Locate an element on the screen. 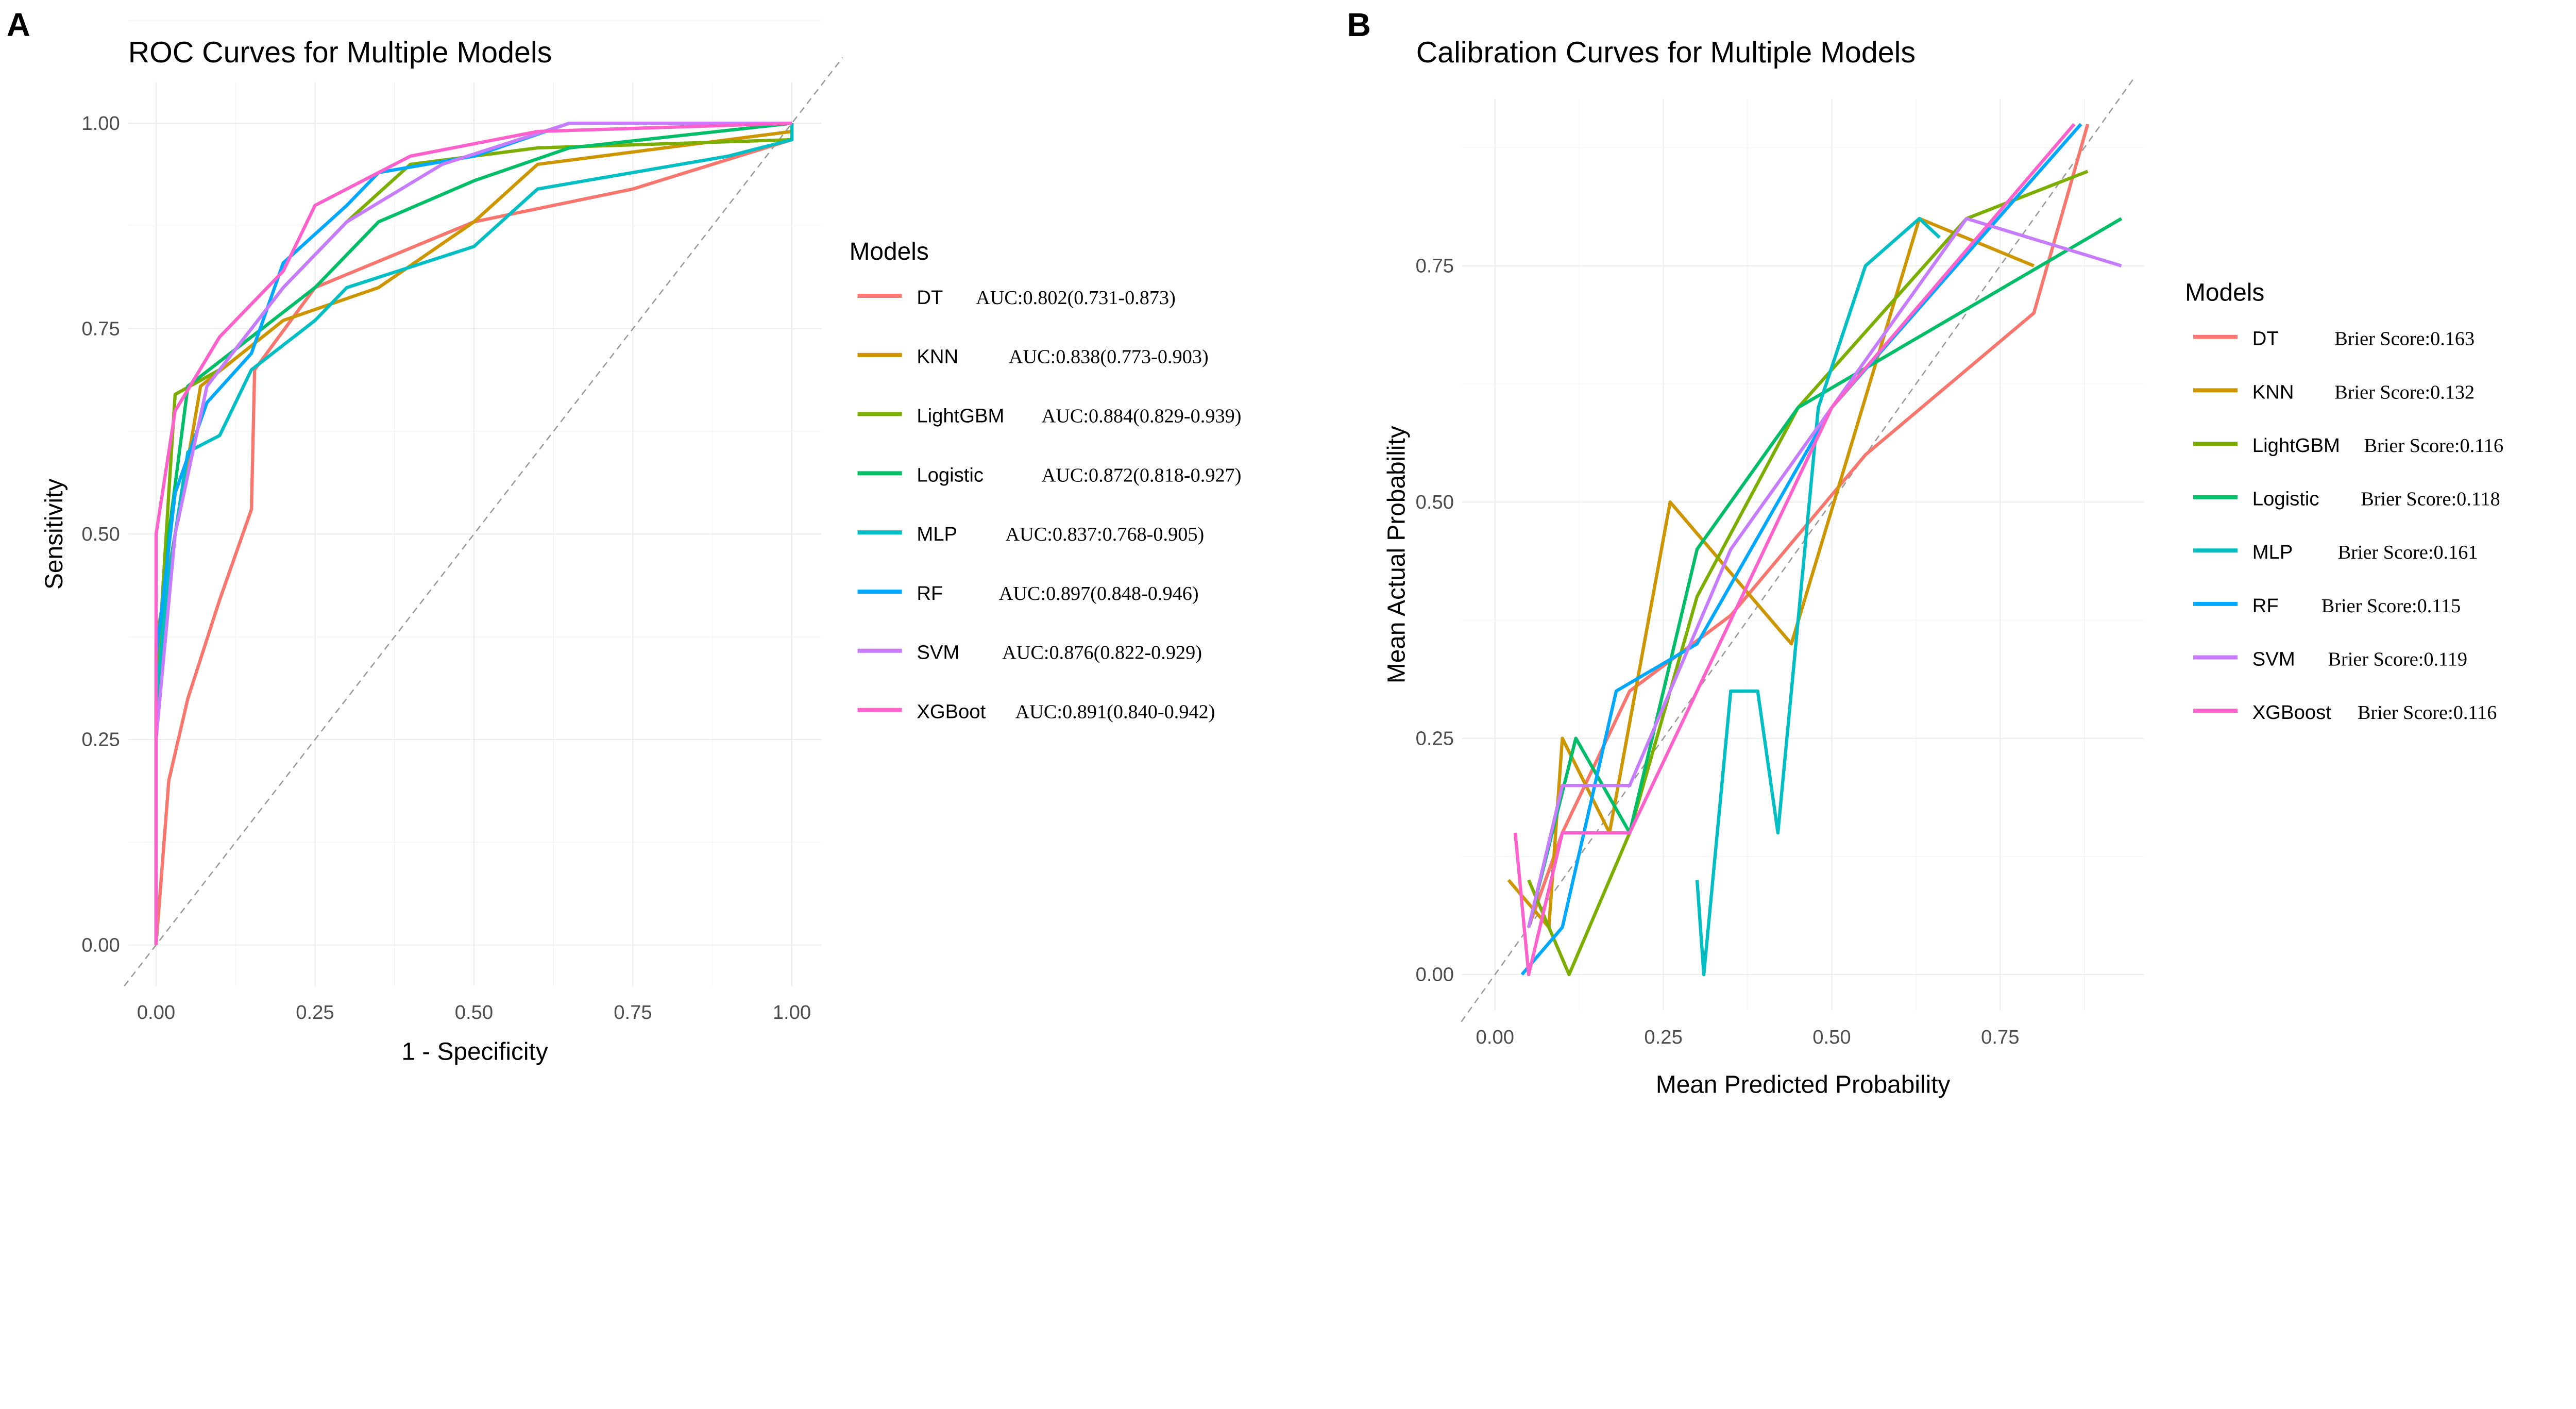  series-line-xgboot is located at coordinates (473, 533).